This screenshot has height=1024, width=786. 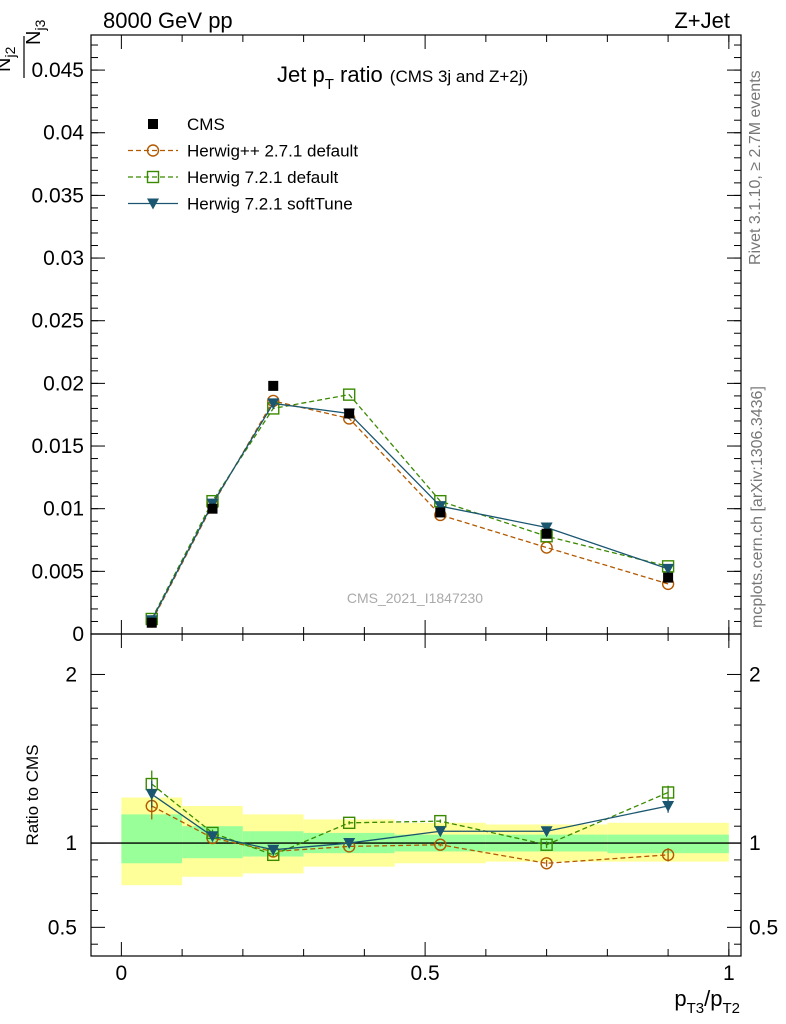 What do you see at coordinates (122, 973) in the screenshot?
I see `ratio-xtick-label: 0` at bounding box center [122, 973].